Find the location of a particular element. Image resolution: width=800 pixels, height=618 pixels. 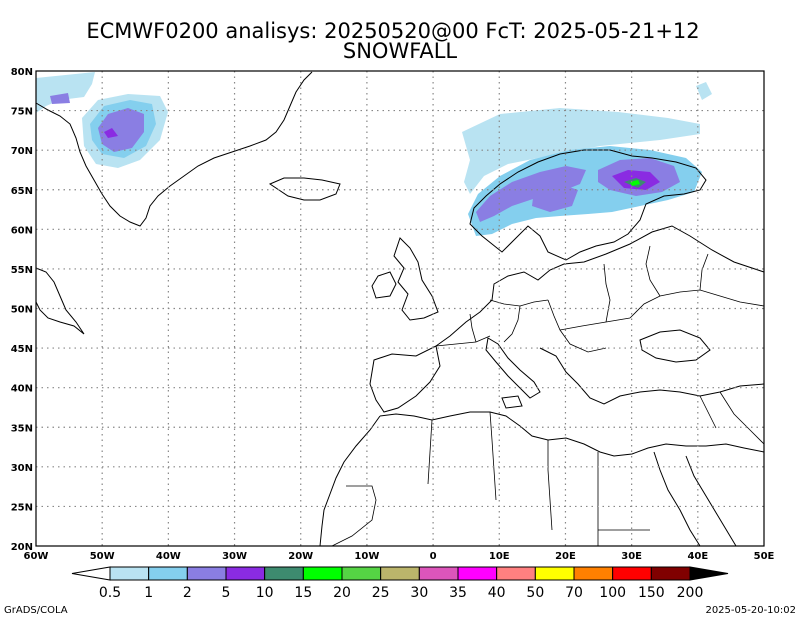

lon-tick-label: 40E is located at coordinates (697, 556).